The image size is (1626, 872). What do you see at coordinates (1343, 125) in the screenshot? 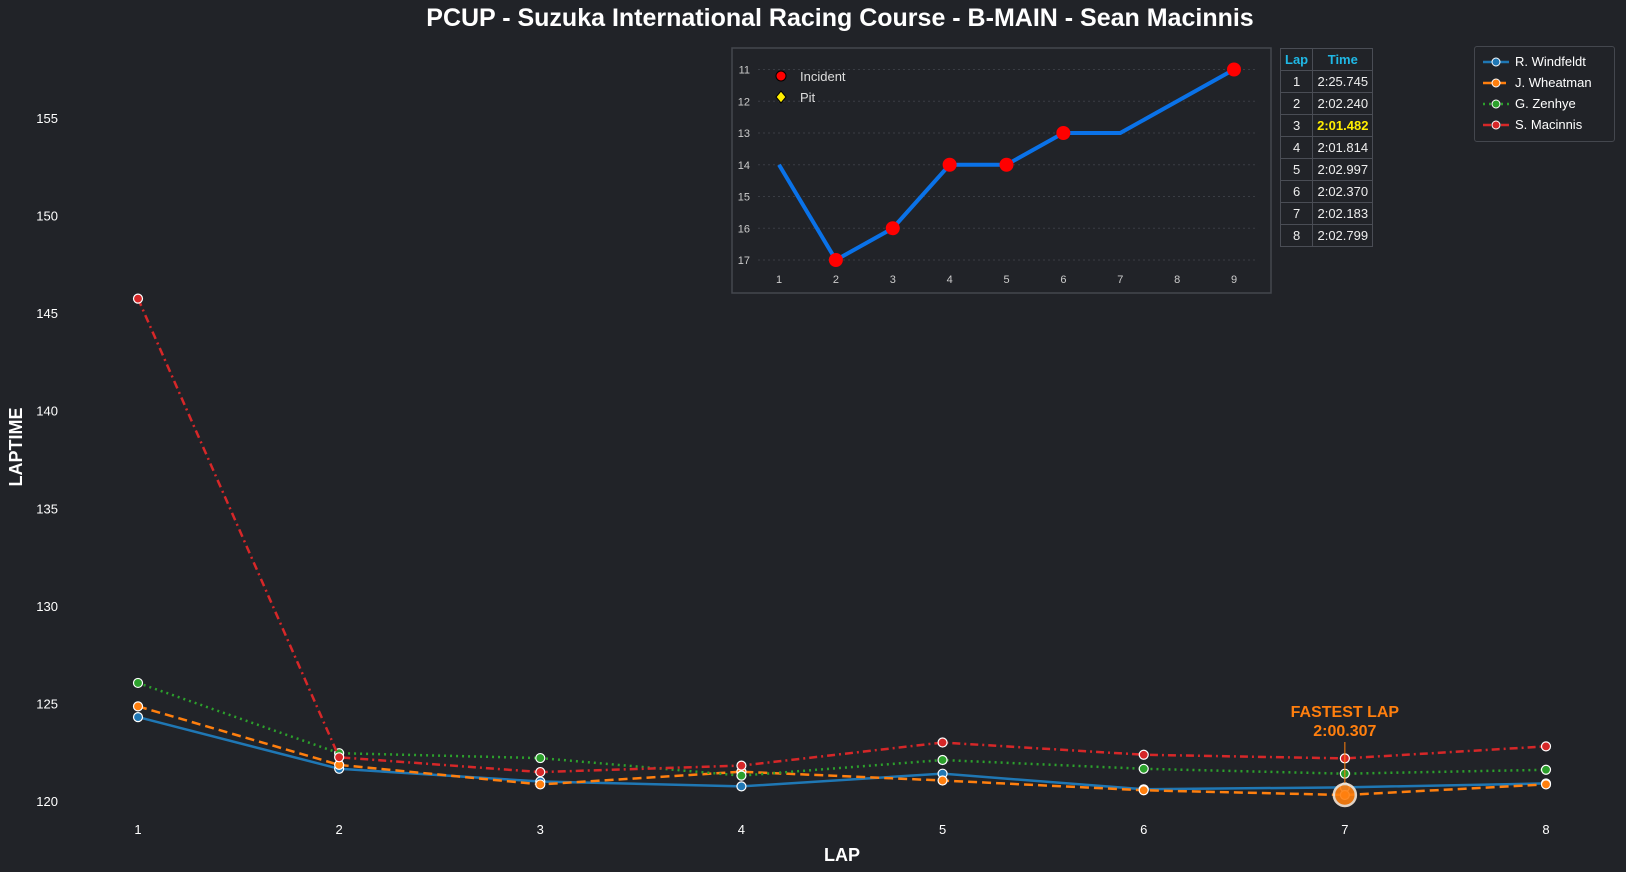
I see `lap-time-cell: 2:01.482` at bounding box center [1343, 125].